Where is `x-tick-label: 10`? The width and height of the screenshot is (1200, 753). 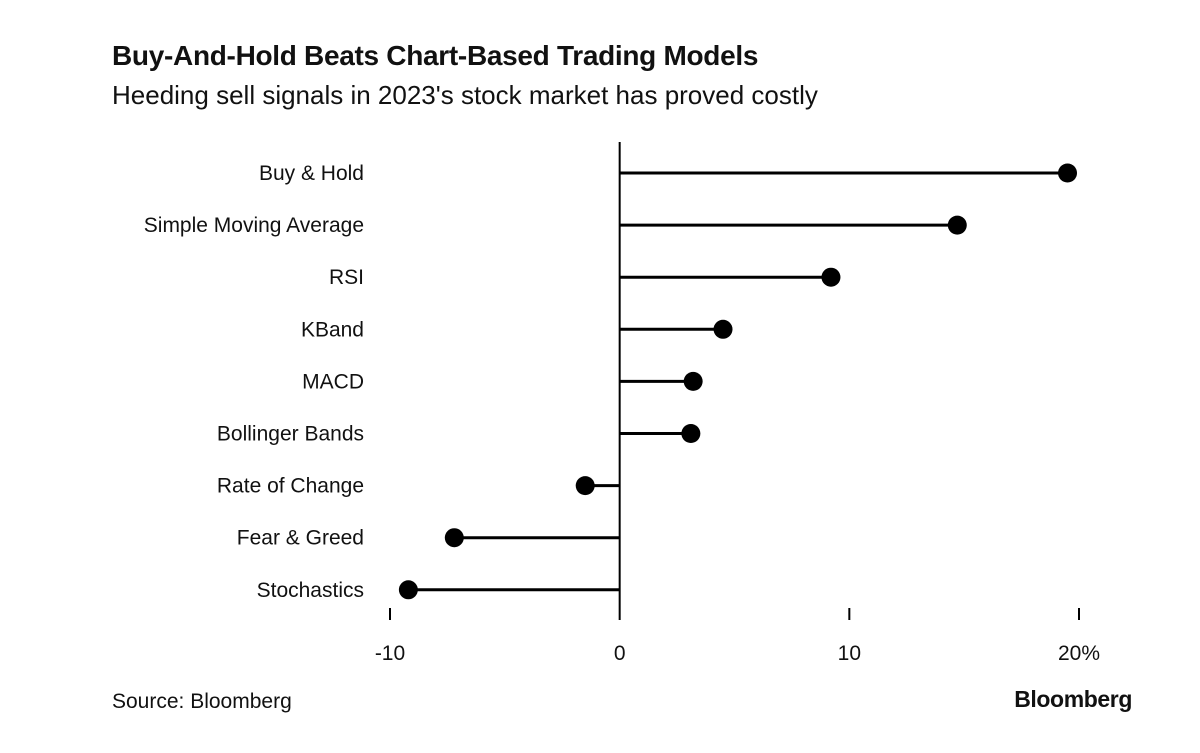
x-tick-label: 10 is located at coordinates (849, 653).